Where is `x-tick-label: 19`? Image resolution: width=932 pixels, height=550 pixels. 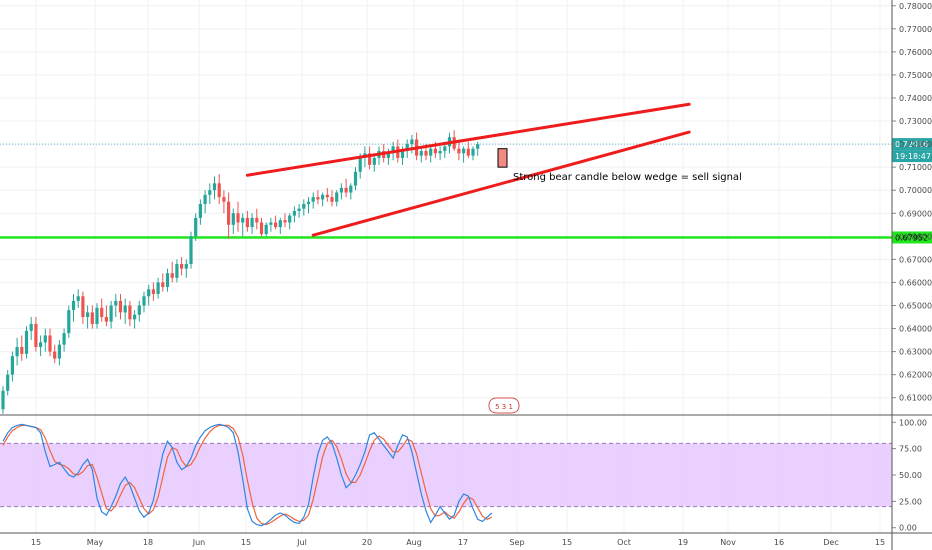 x-tick-label: 19 is located at coordinates (683, 542).